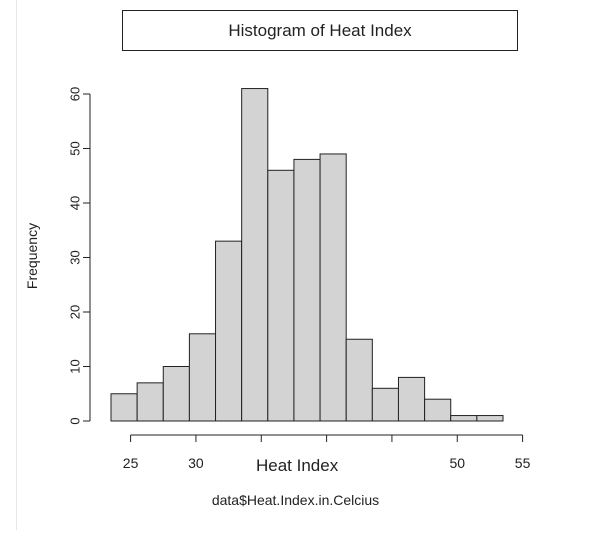  Describe the element at coordinates (74, 257) in the screenshot. I see `y-tick-label: 30` at that location.